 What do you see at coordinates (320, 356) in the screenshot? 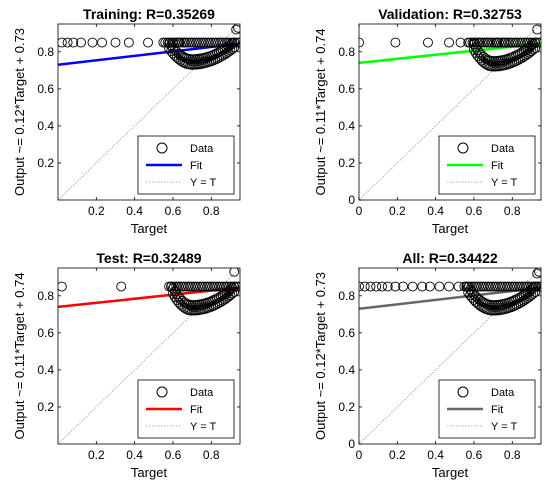
I see `y-axis-label: Output ~= 0.12*Target + 0.73` at bounding box center [320, 356].